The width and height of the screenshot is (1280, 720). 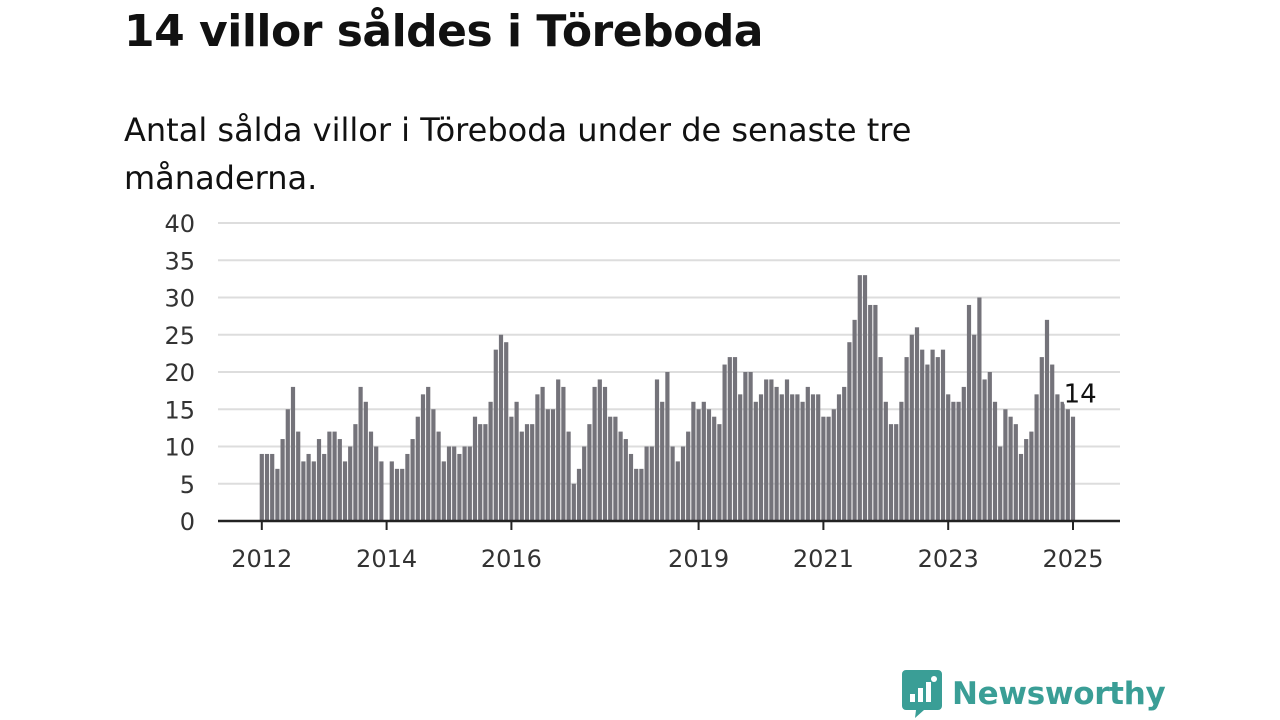 What do you see at coordinates (179, 336) in the screenshot?
I see `y-tick-label: 25` at bounding box center [179, 336].